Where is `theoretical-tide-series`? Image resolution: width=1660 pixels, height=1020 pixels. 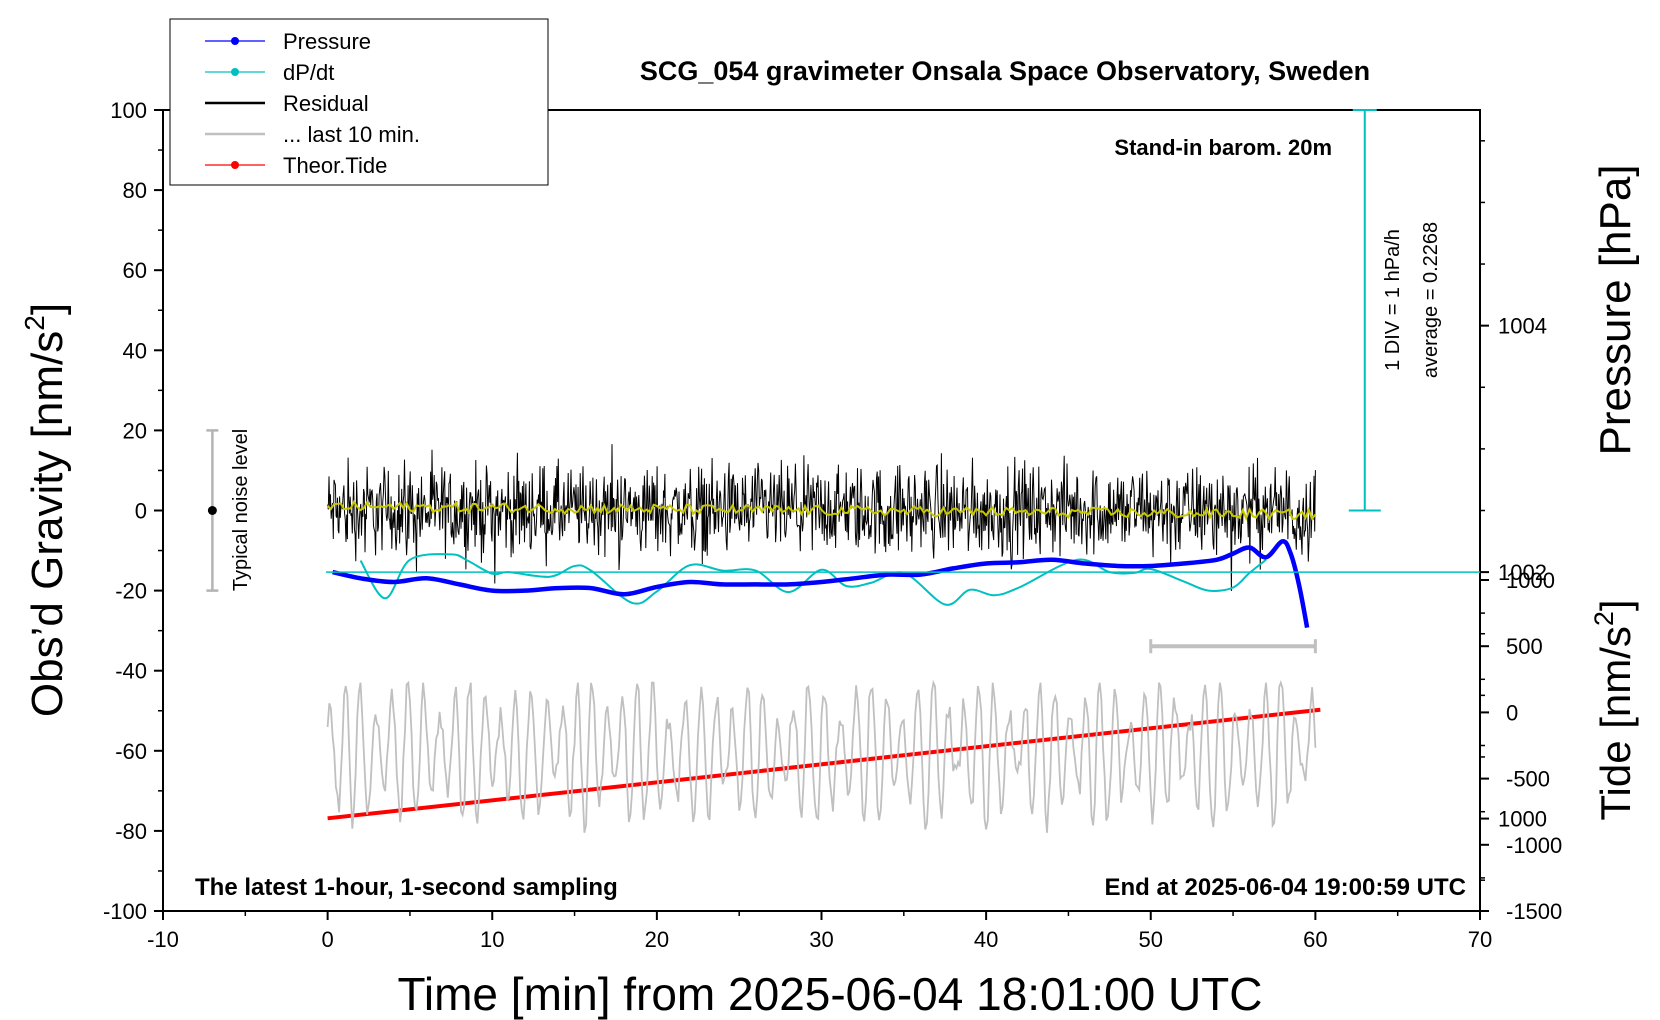
theoretical-tide-series is located at coordinates (824, 764).